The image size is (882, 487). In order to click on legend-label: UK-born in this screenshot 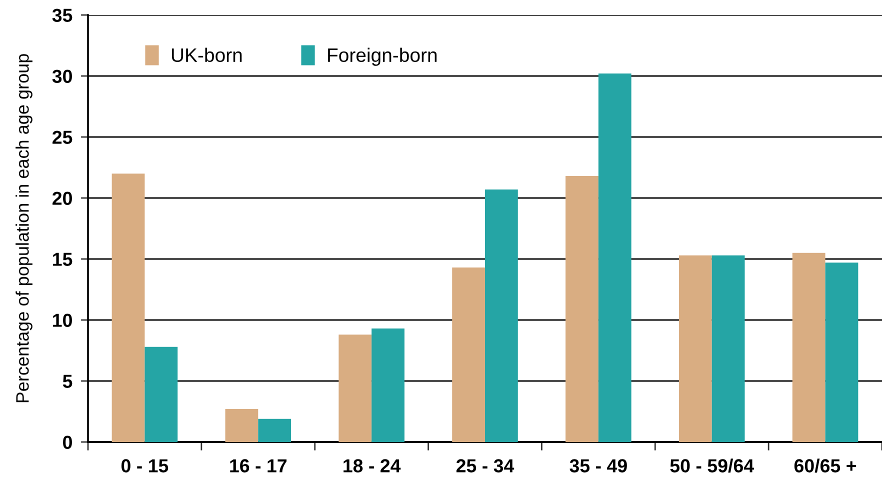, I will do `click(207, 55)`.